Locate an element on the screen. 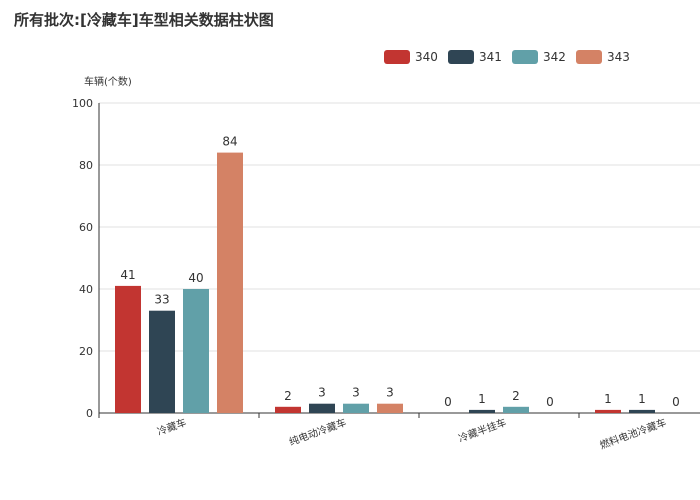 Image resolution: width=700 pixels, height=500 pixels. data-label: 41 is located at coordinates (127, 275).